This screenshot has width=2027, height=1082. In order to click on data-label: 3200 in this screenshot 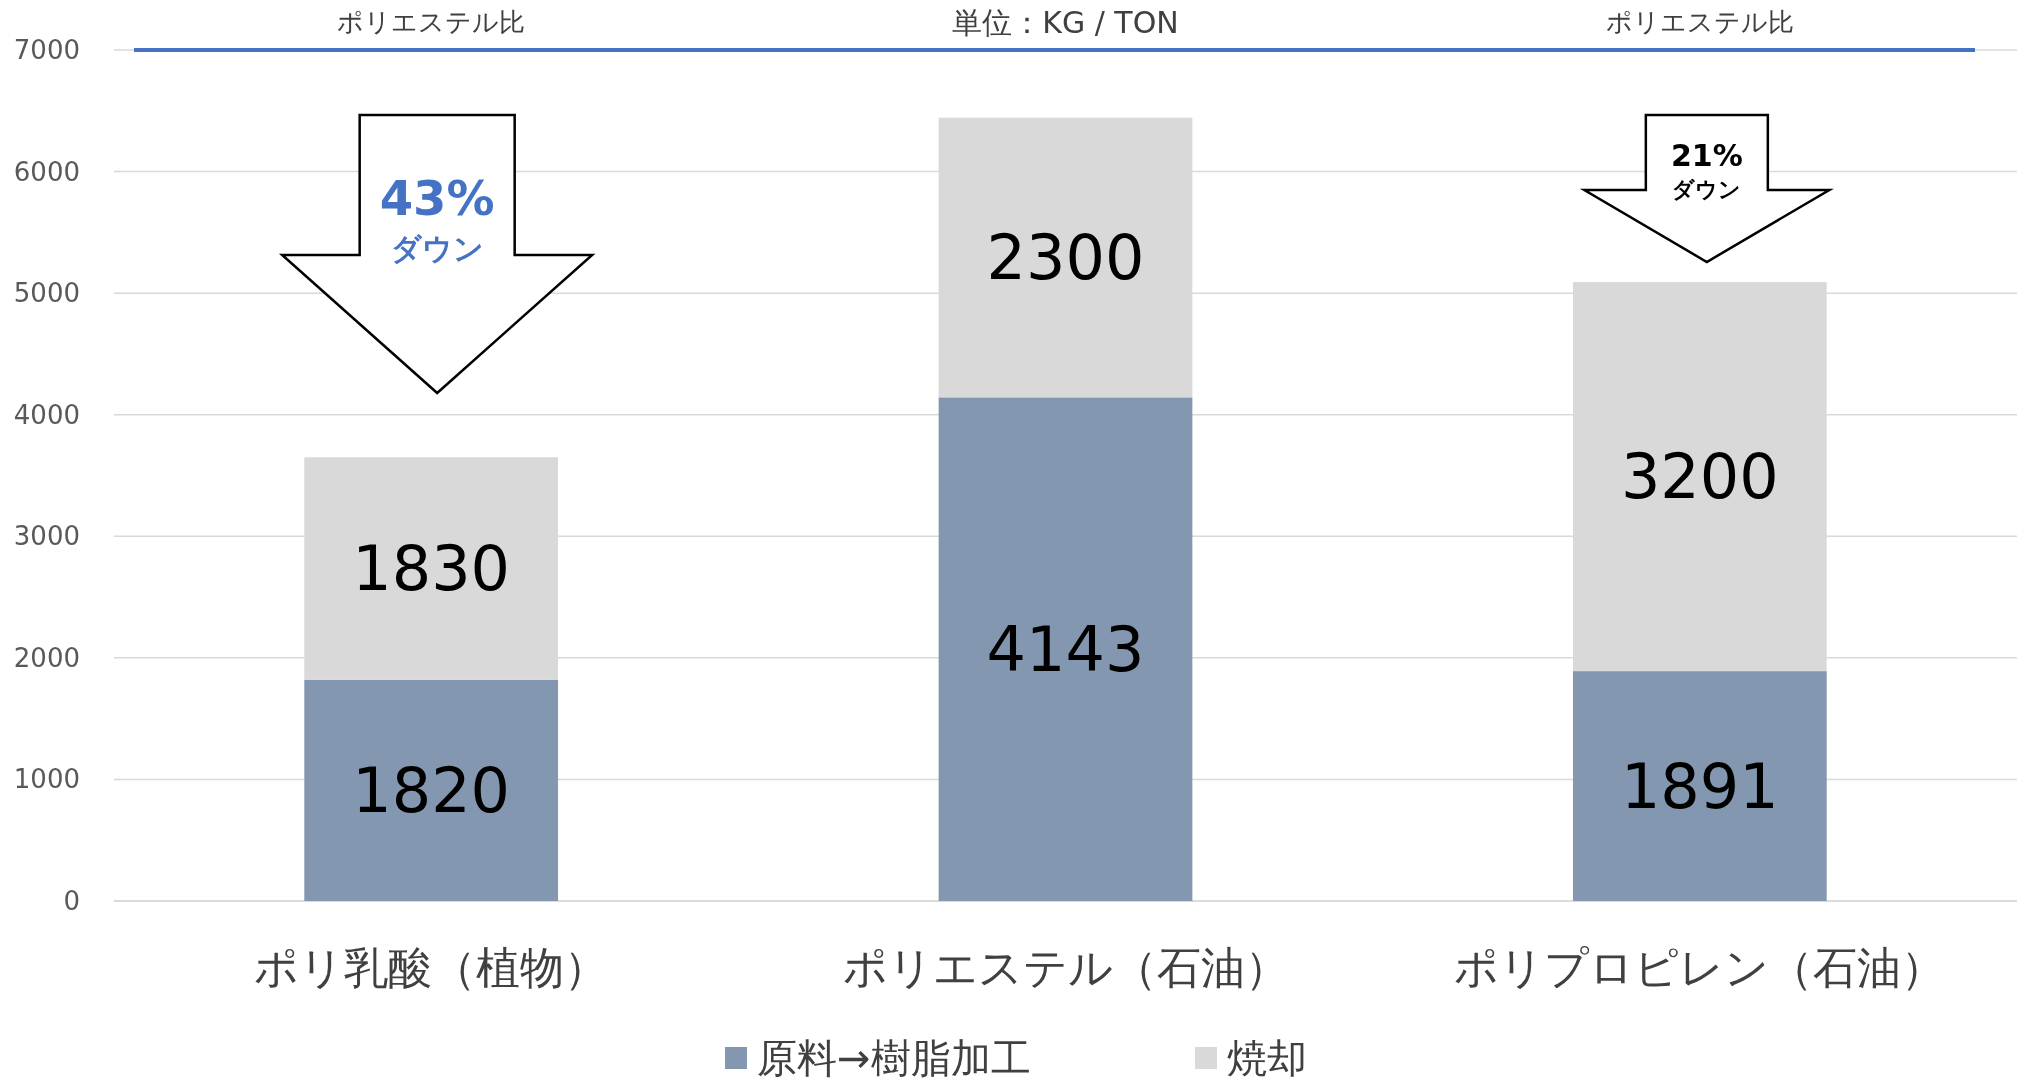, I will do `click(1699, 477)`.